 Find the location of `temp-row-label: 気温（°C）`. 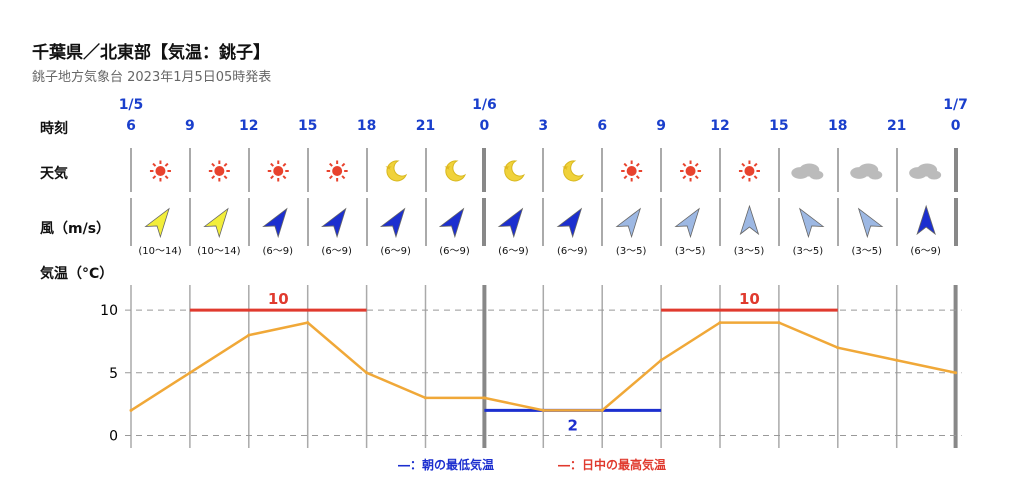

temp-row-label: 気温（°C） is located at coordinates (77, 274).